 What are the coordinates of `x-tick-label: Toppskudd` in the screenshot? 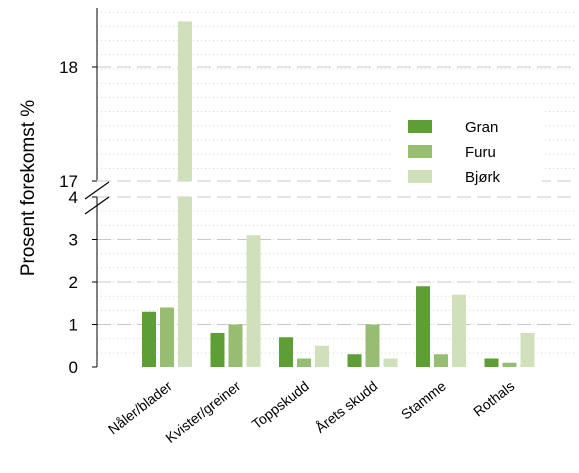 It's located at (280, 405).